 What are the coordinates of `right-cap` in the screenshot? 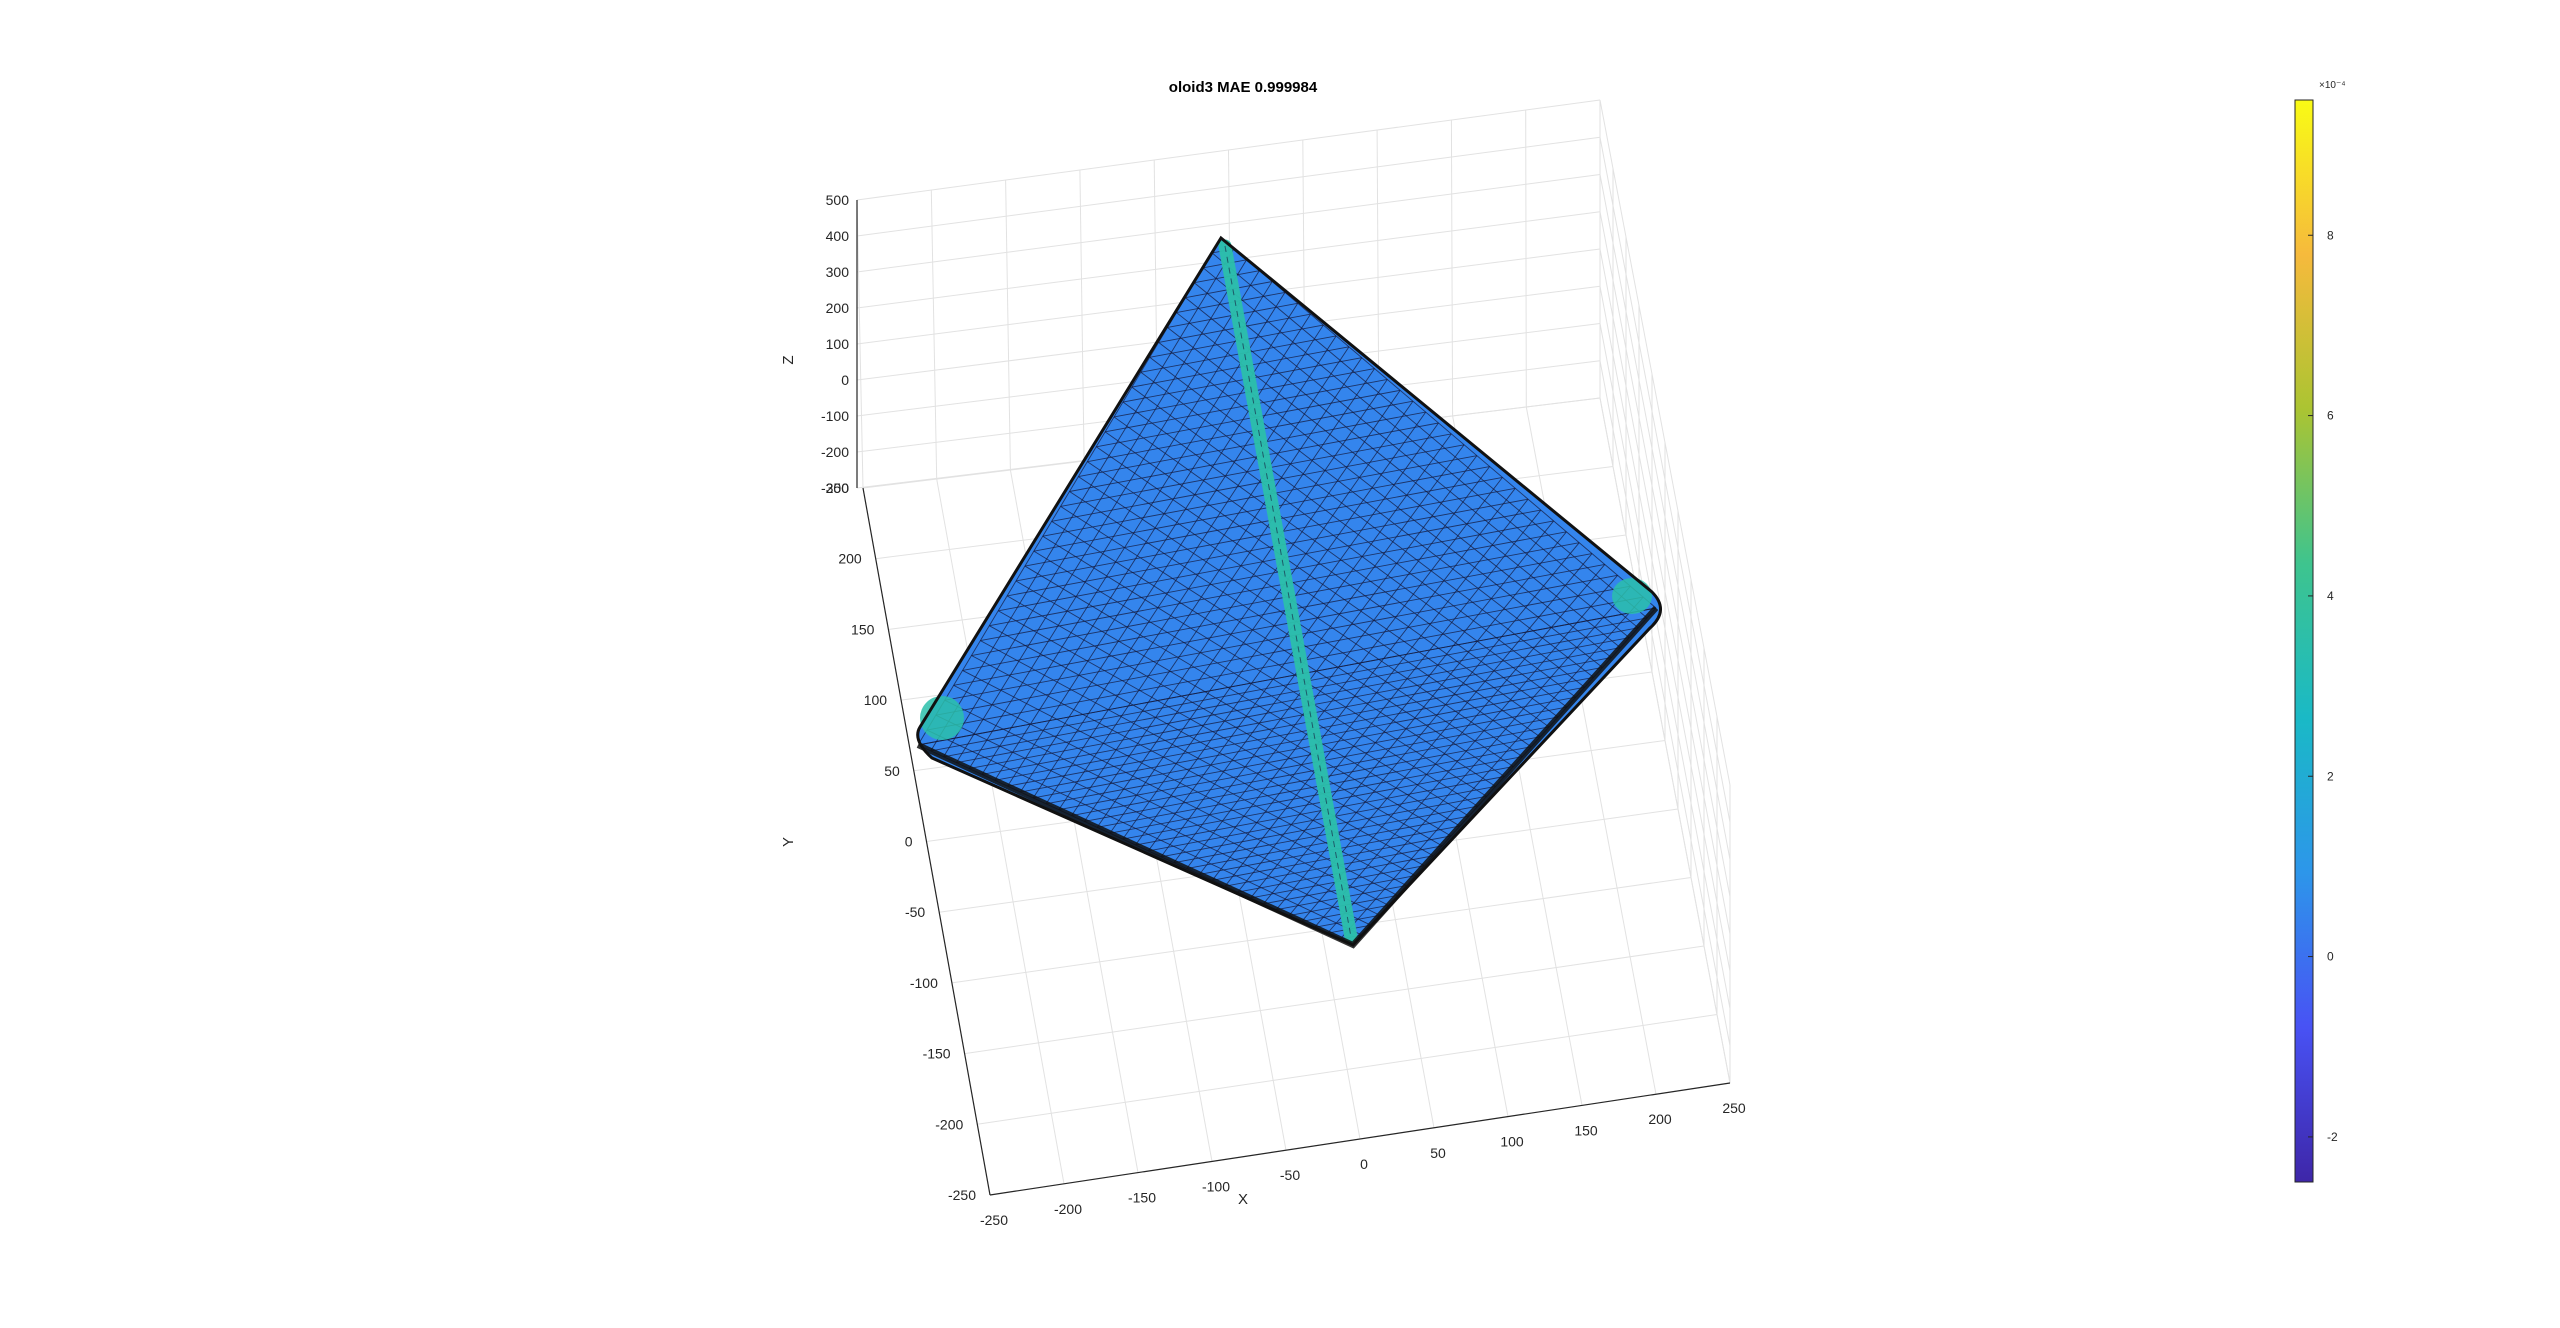 It's located at (1632, 596).